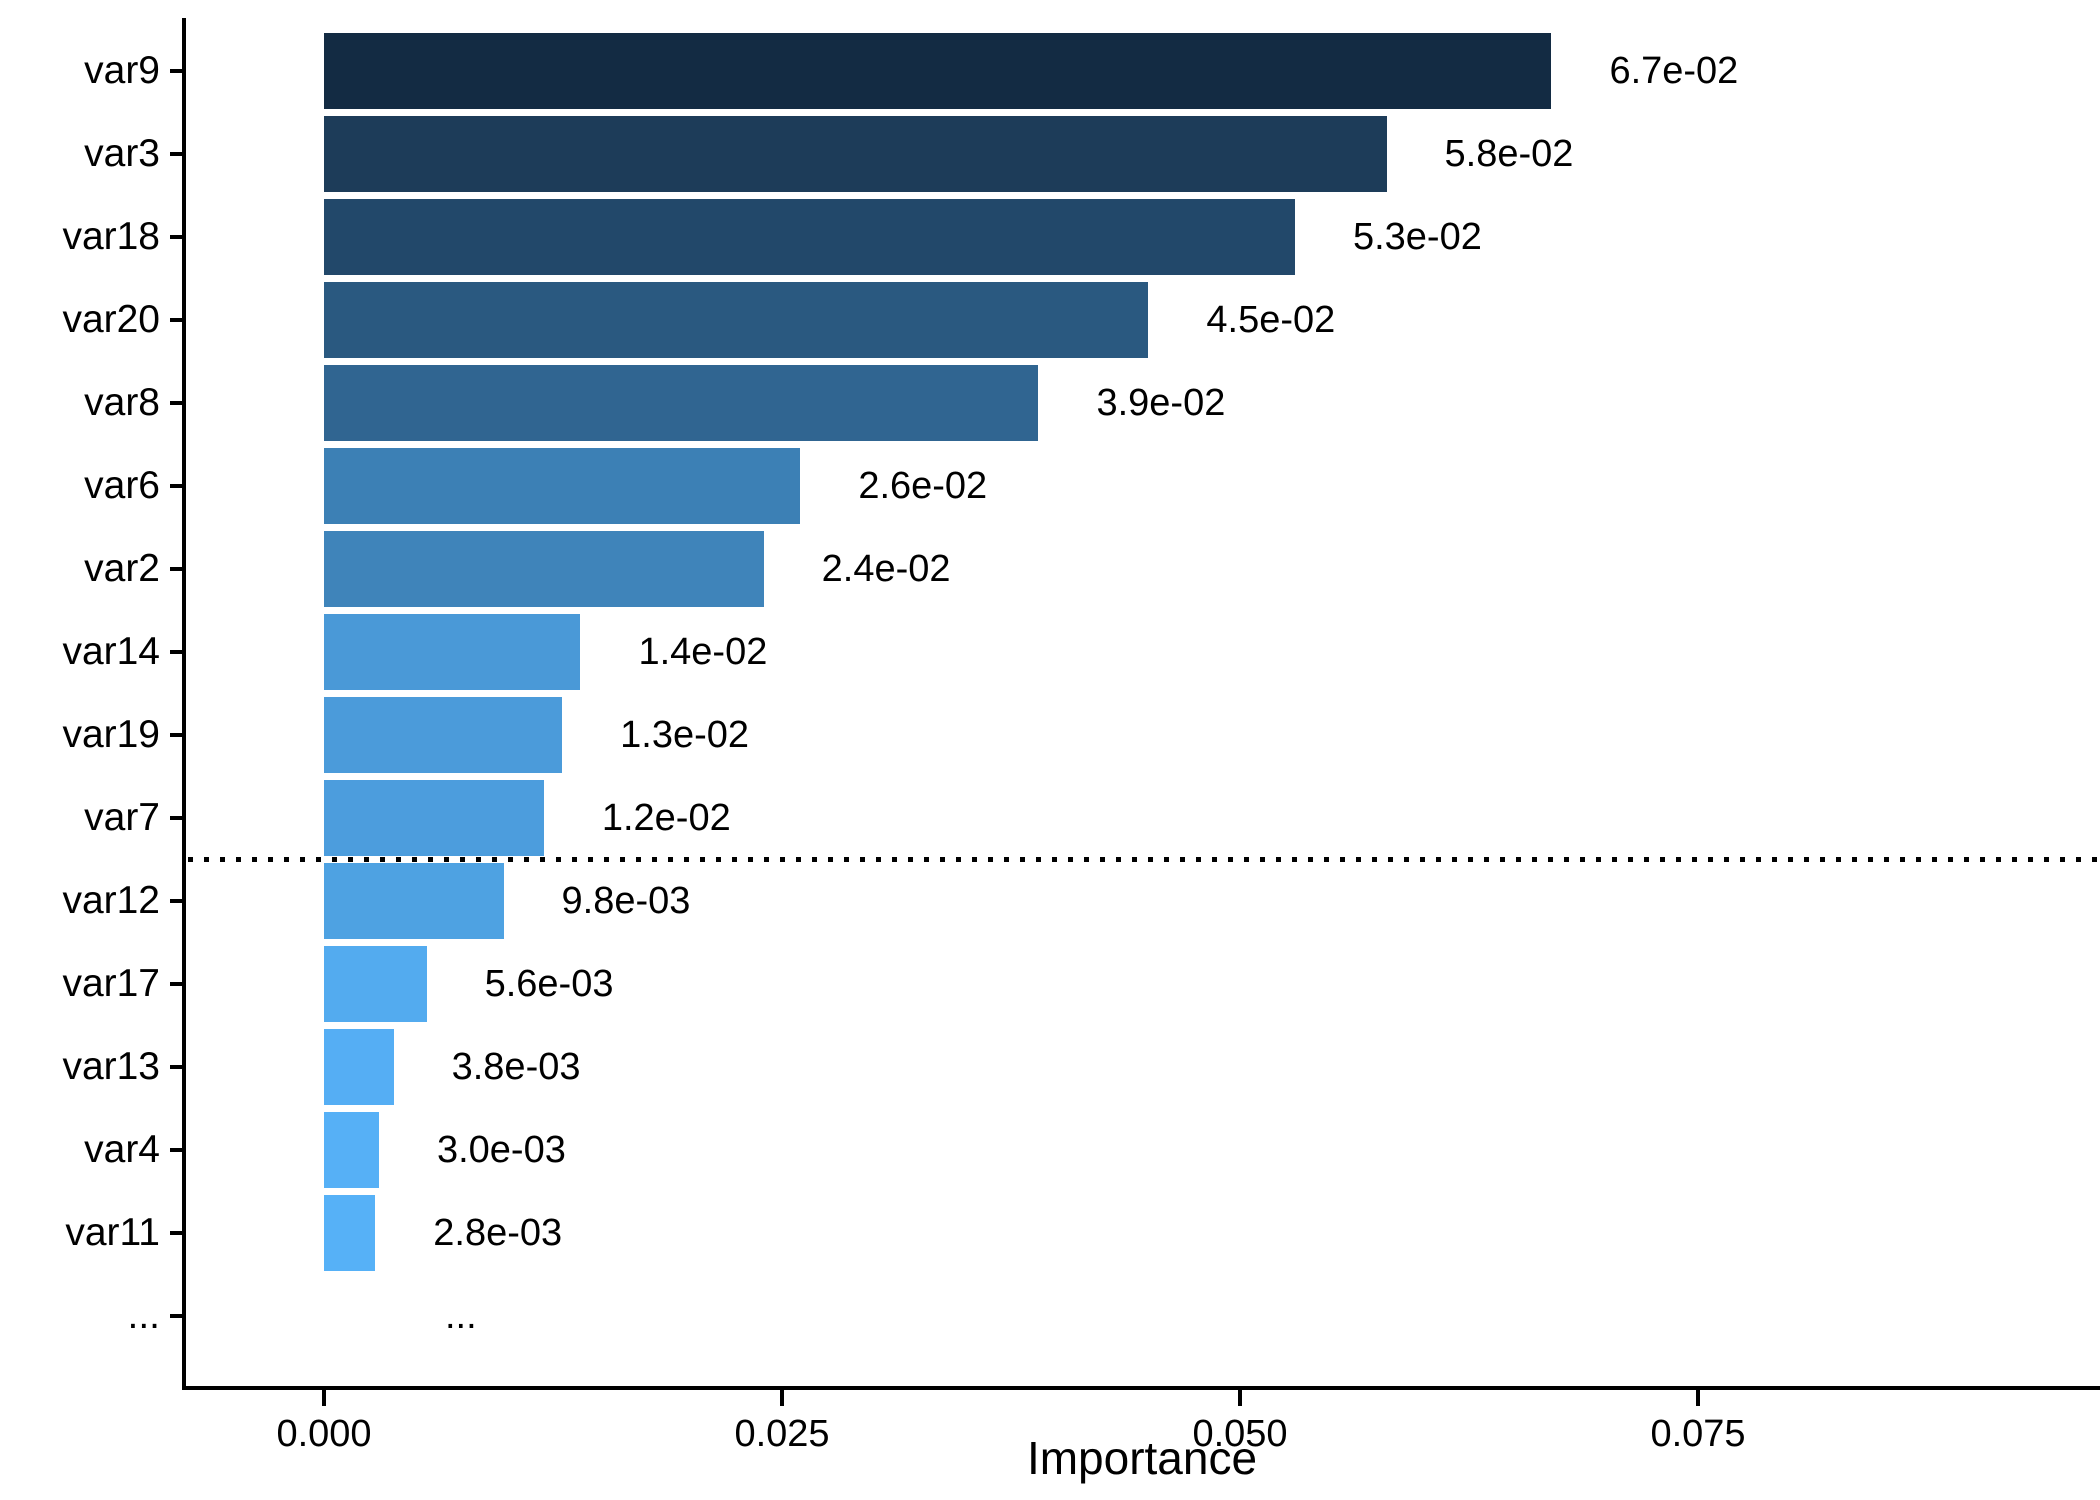  I want to click on y-axis-line, so click(184, 704).